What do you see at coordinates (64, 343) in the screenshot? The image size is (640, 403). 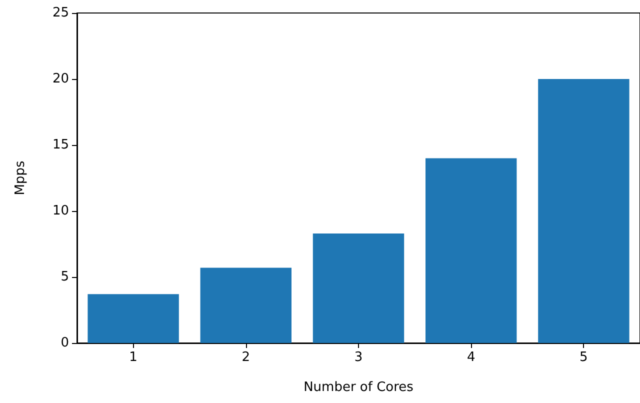 I see `y-tick-label: 0` at bounding box center [64, 343].